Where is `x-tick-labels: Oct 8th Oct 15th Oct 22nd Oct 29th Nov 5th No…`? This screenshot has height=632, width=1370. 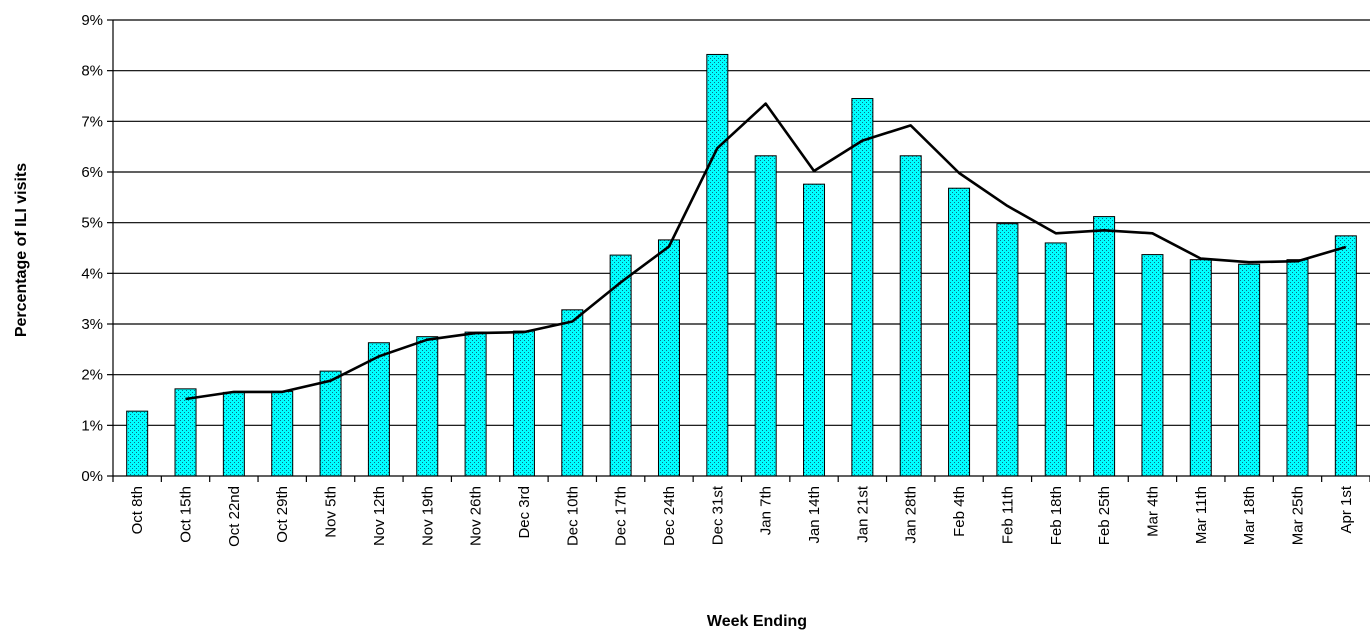 x-tick-labels: Oct 8th Oct 15th Oct 22nd Oct 29th Nov 5th No… is located at coordinates (742, 516).